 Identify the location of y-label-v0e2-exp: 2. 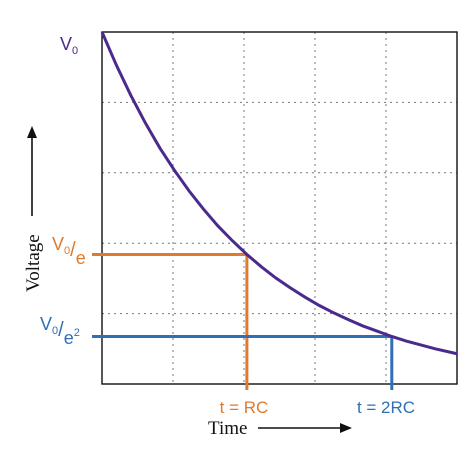
(77, 333).